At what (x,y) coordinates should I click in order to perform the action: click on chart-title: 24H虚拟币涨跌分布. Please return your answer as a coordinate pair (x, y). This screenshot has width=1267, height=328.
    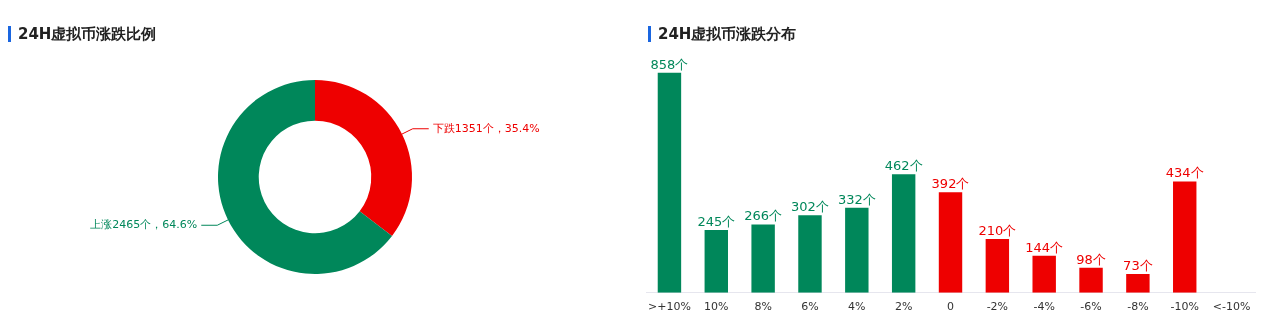
    Looking at the image, I should click on (722, 34).